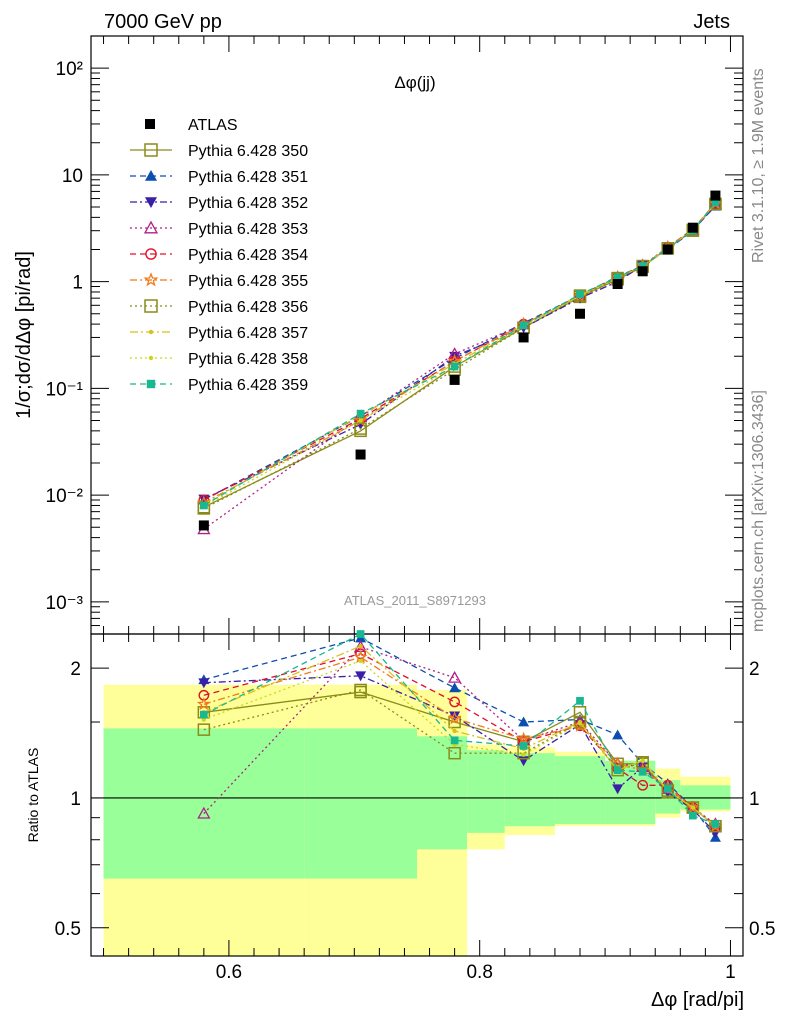 The image size is (786, 1029). I want to click on legend-label: Pythia 6.428 356, so click(248, 307).